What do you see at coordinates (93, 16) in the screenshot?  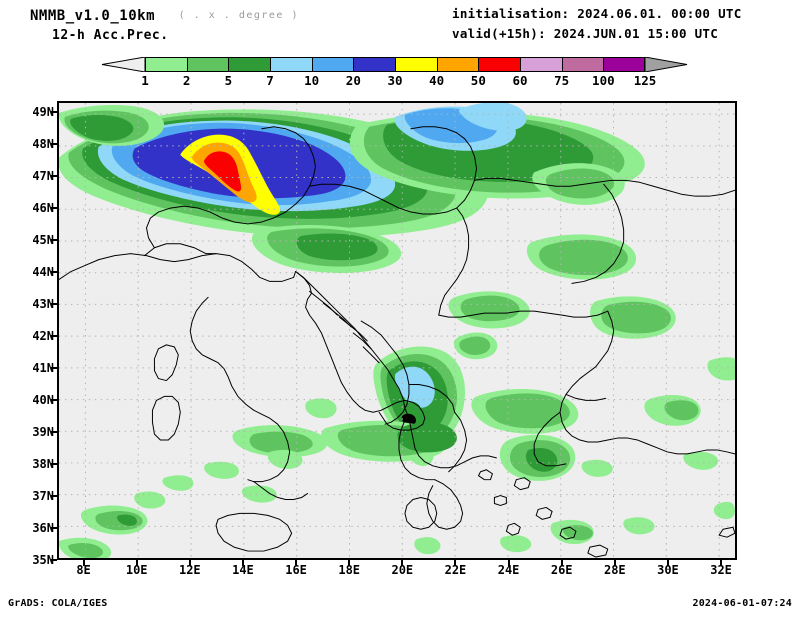 I see `model-title: NMMB_v1.0_10km` at bounding box center [93, 16].